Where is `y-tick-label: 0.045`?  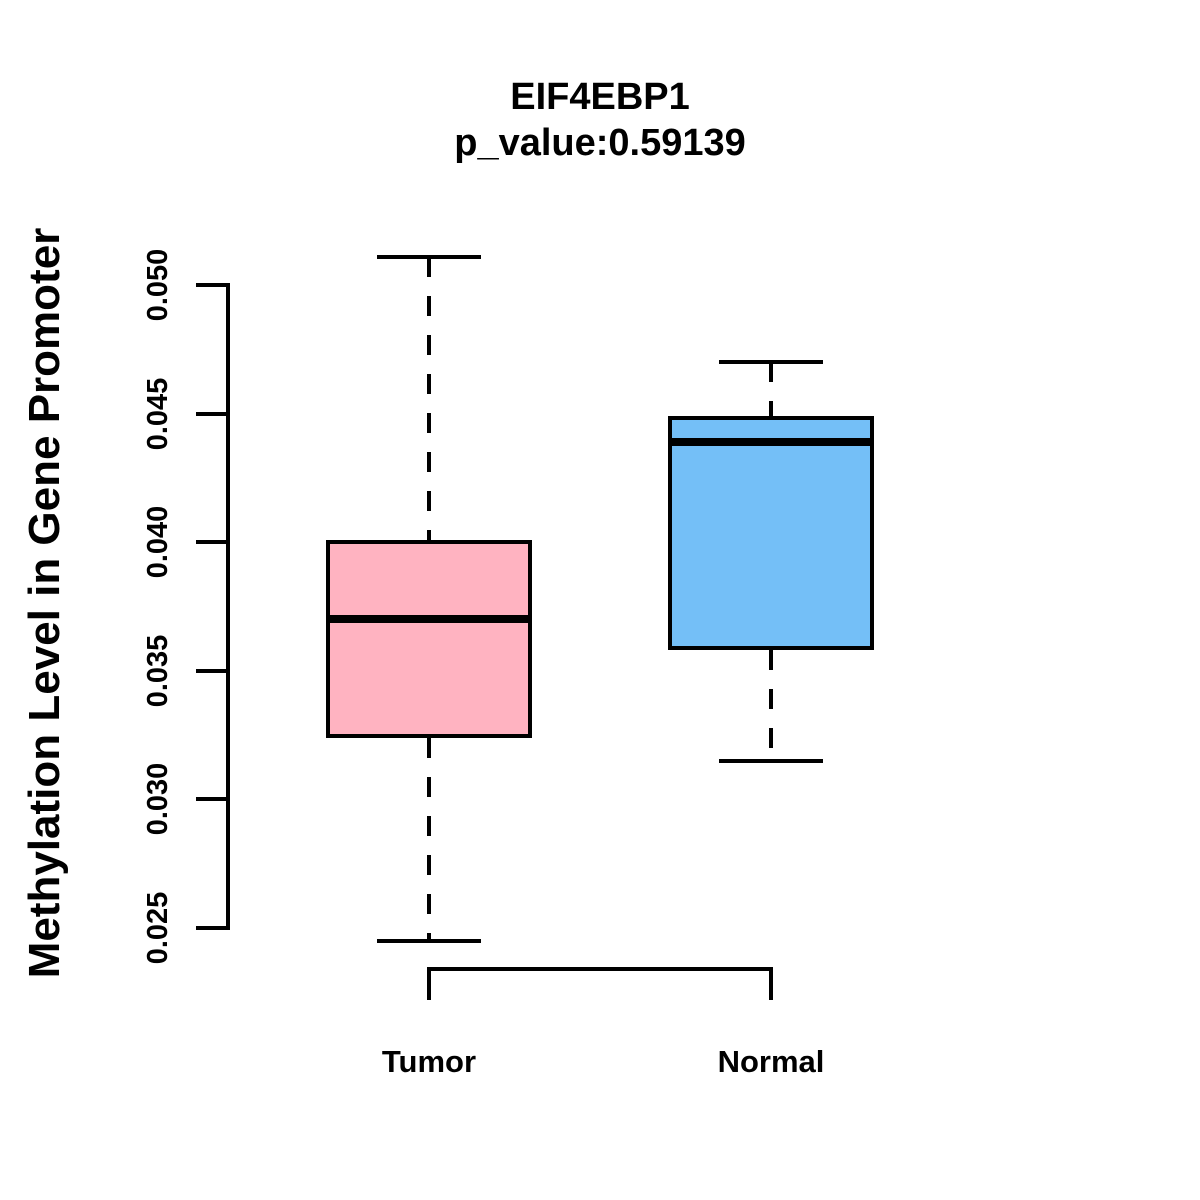
y-tick-label: 0.045 is located at coordinates (158, 414).